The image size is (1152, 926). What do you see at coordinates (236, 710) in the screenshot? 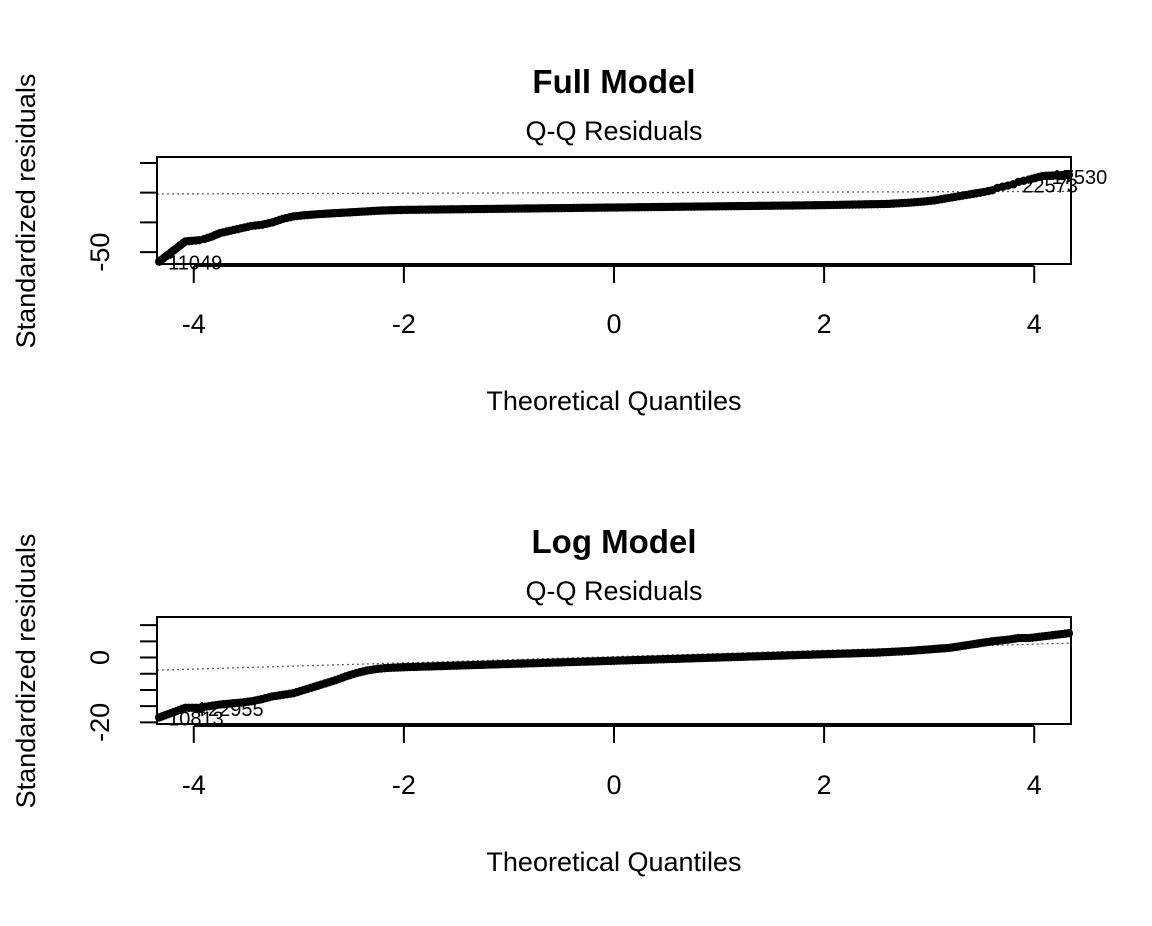
I see `point-annotation: 22955` at bounding box center [236, 710].